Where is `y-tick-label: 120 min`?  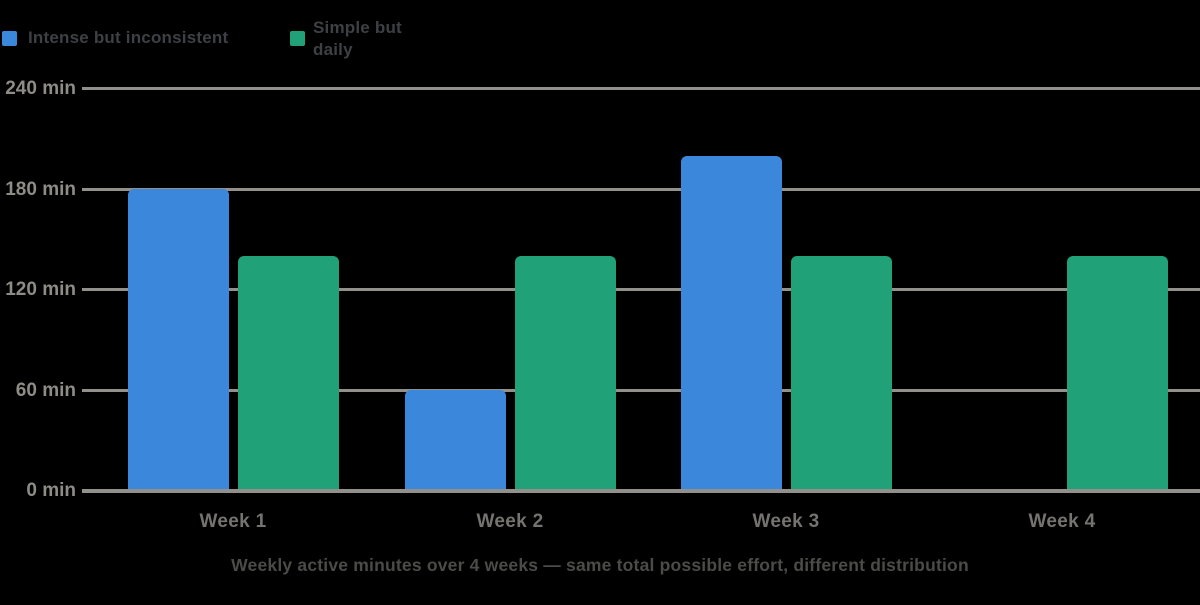
y-tick-label: 120 min is located at coordinates (40, 289).